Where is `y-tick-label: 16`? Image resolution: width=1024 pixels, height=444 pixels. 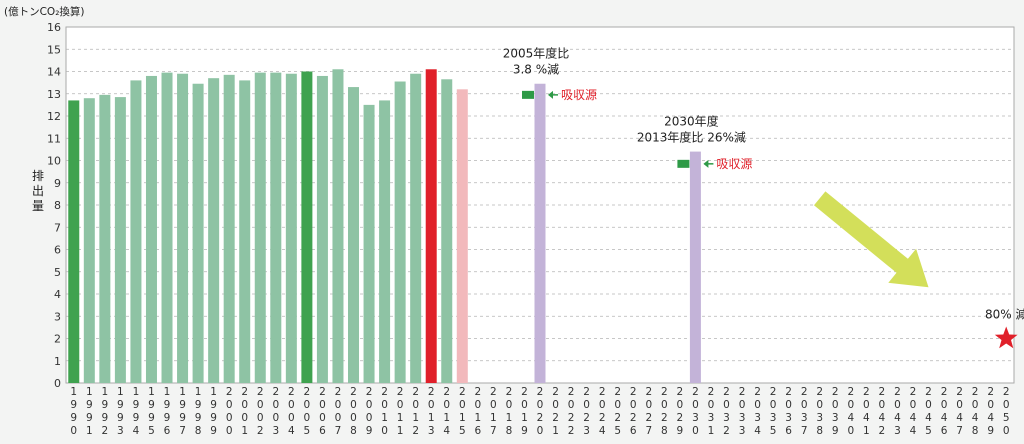
y-tick-label: 16 is located at coordinates (54, 27).